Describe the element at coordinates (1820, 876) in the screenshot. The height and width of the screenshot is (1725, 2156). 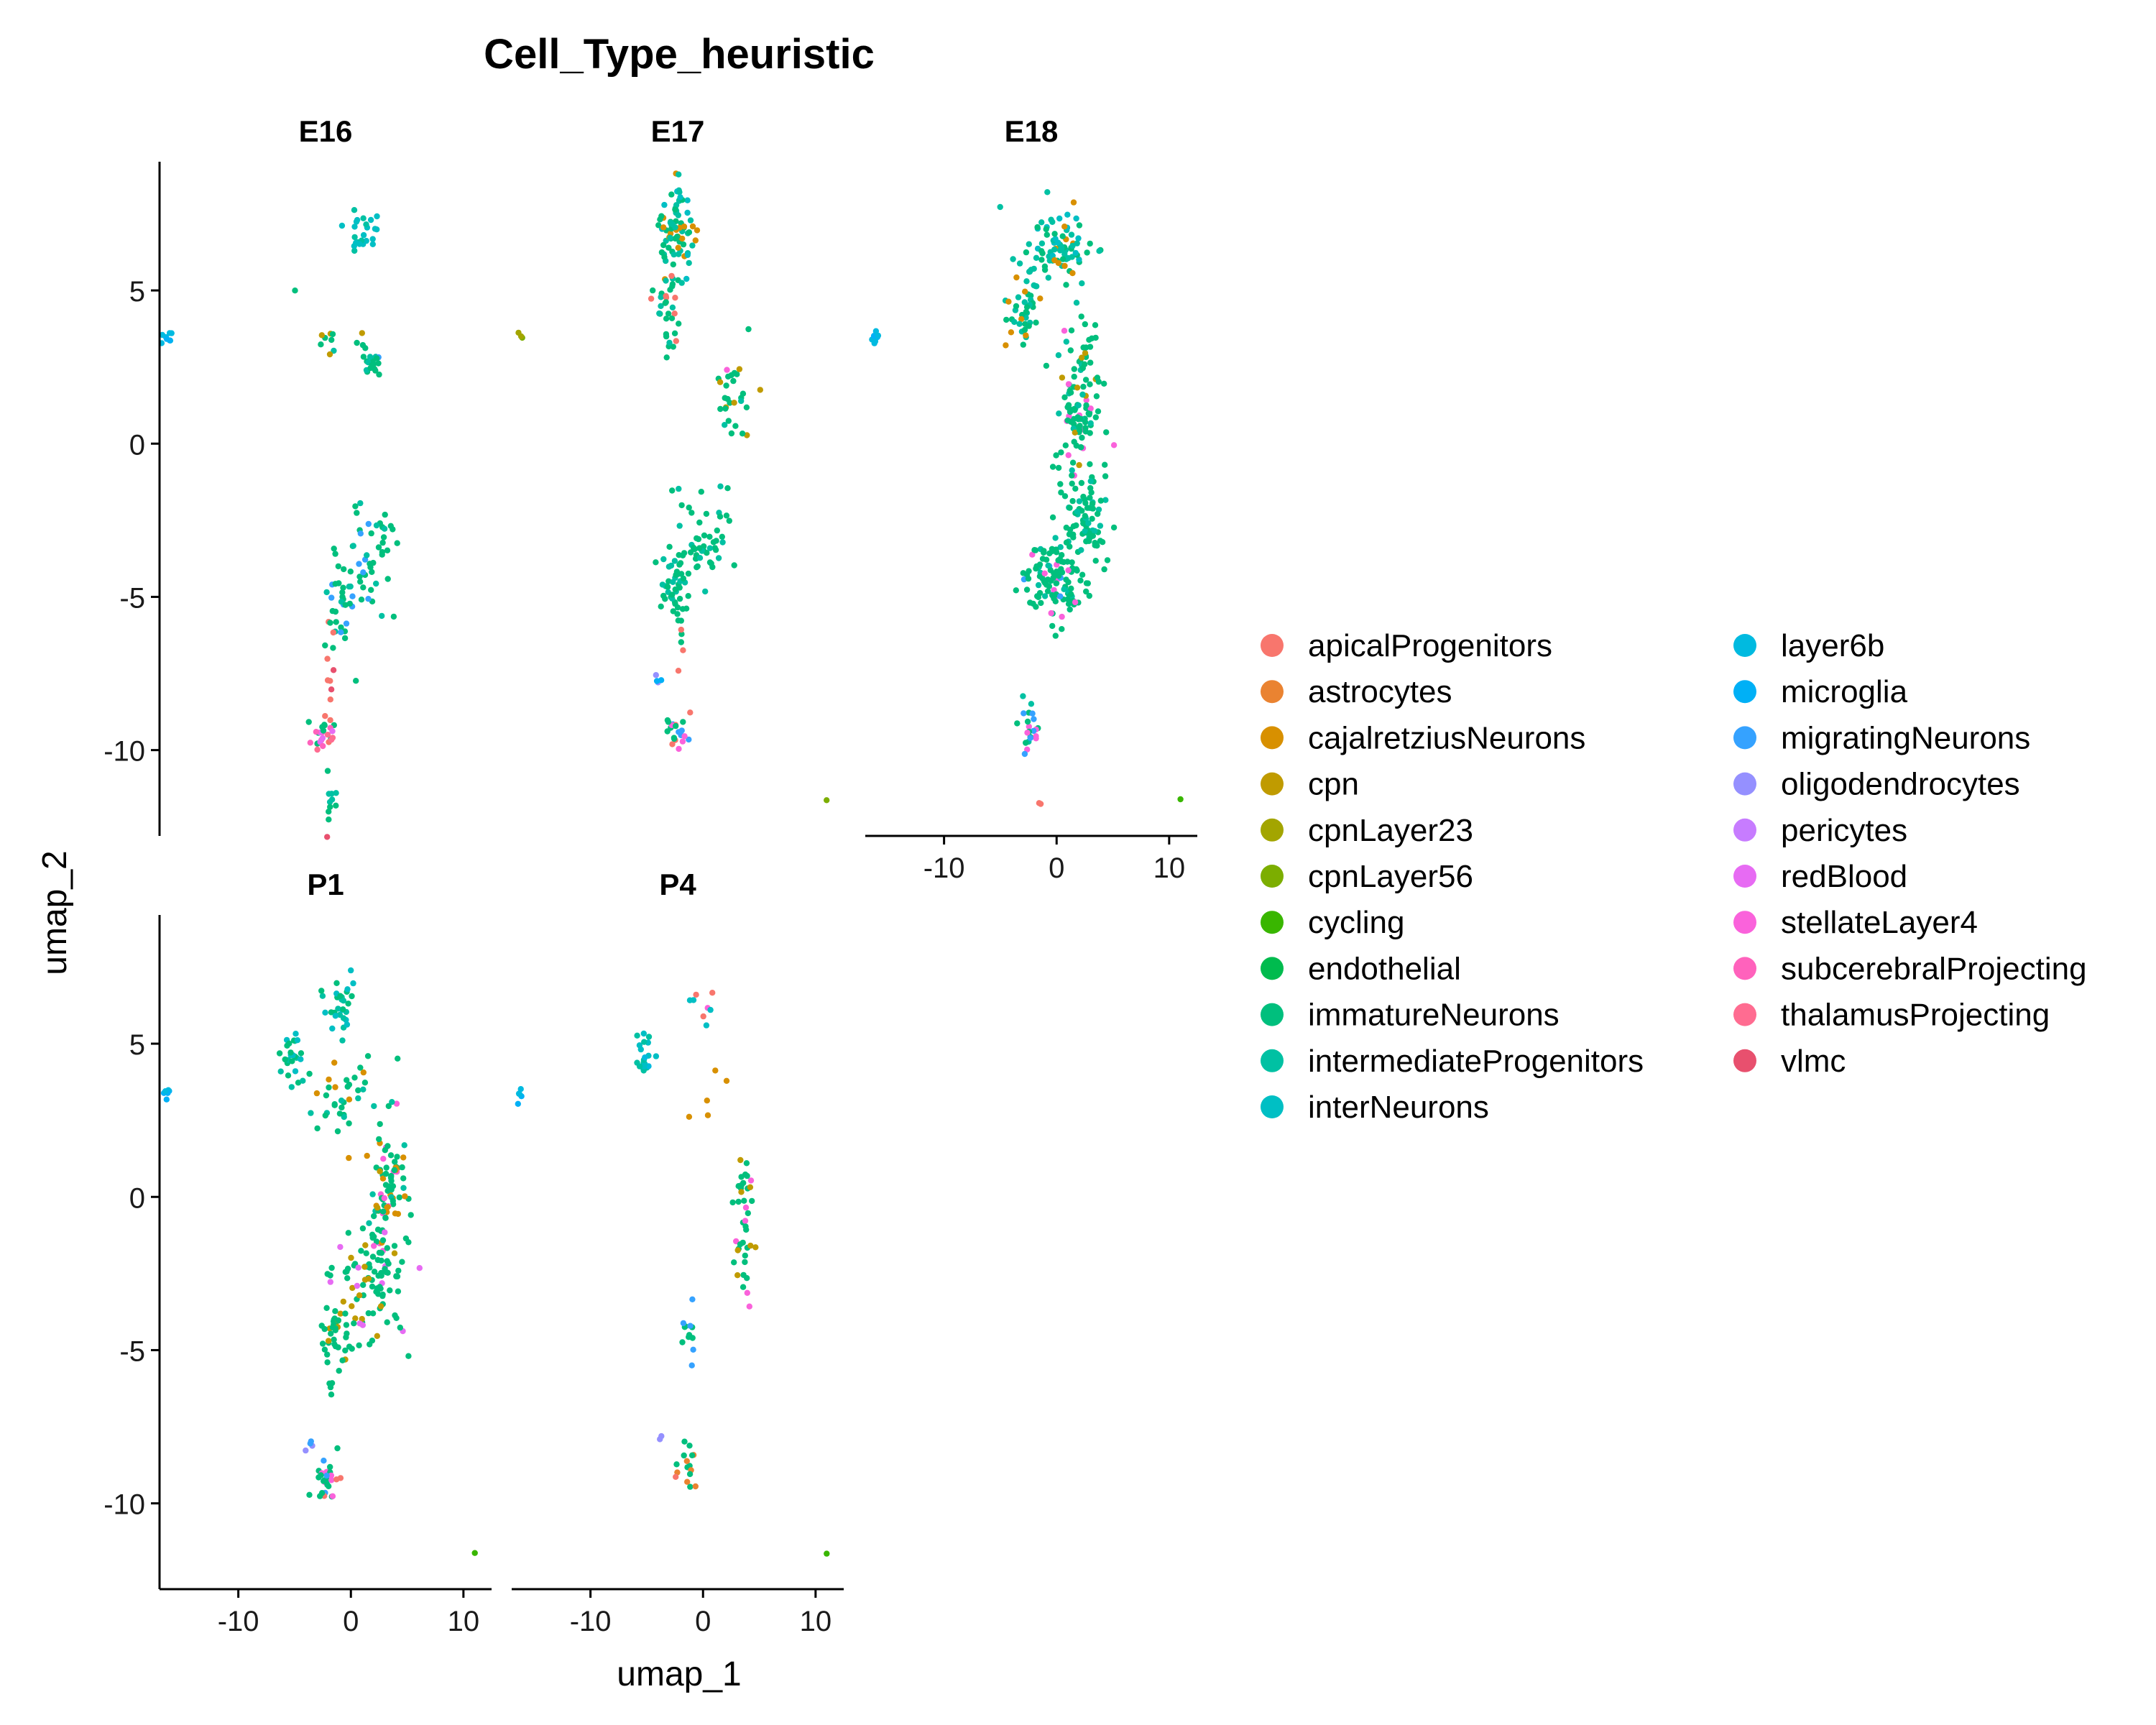
I see `legend-item: redBlood` at that location.